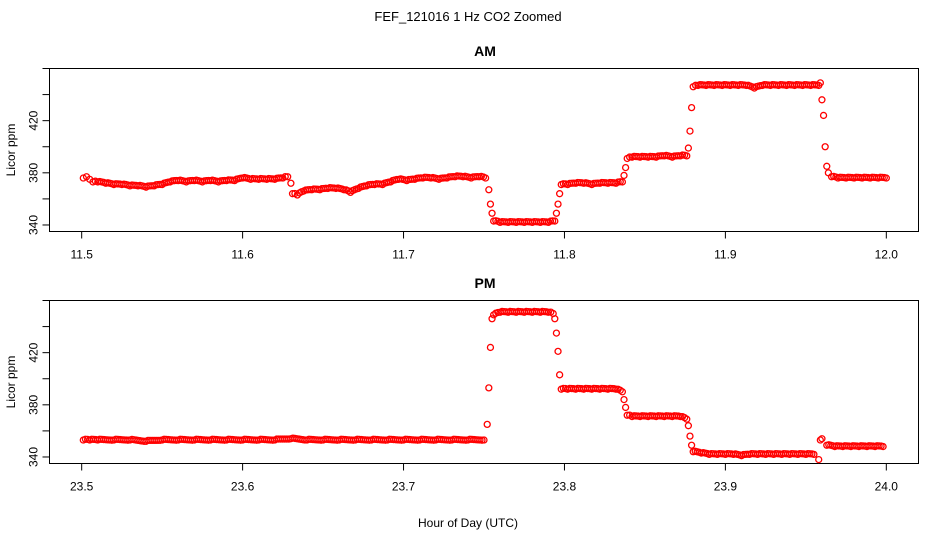  What do you see at coordinates (82, 487) in the screenshot?
I see `x-tick-label: 23.5` at bounding box center [82, 487].